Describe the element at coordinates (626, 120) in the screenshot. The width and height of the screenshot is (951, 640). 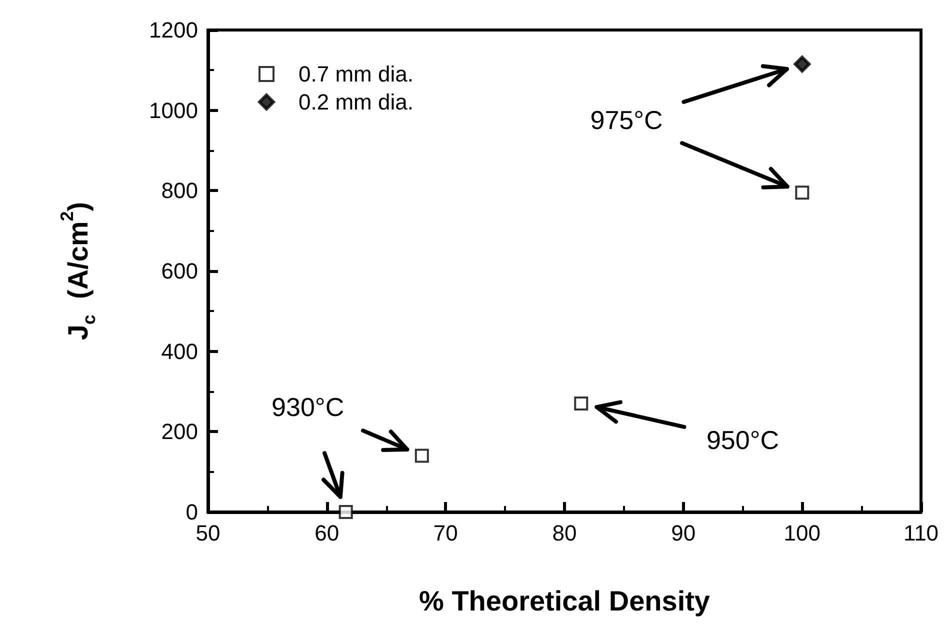
I see `annotation: 975°C` at that location.